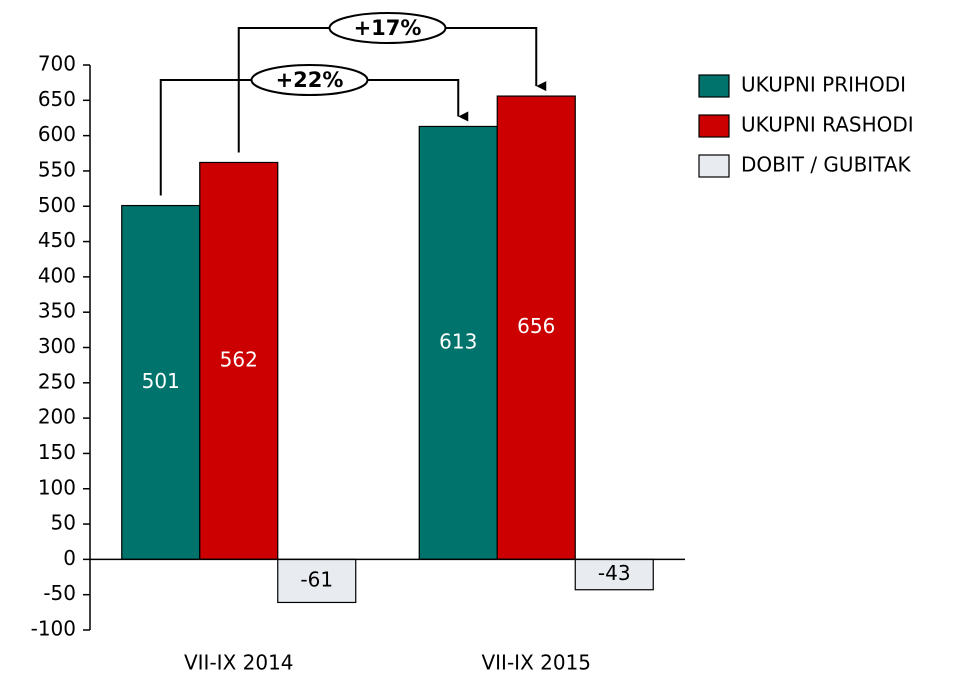 The height and width of the screenshot is (675, 953). I want to click on value-label: 562, so click(239, 359).